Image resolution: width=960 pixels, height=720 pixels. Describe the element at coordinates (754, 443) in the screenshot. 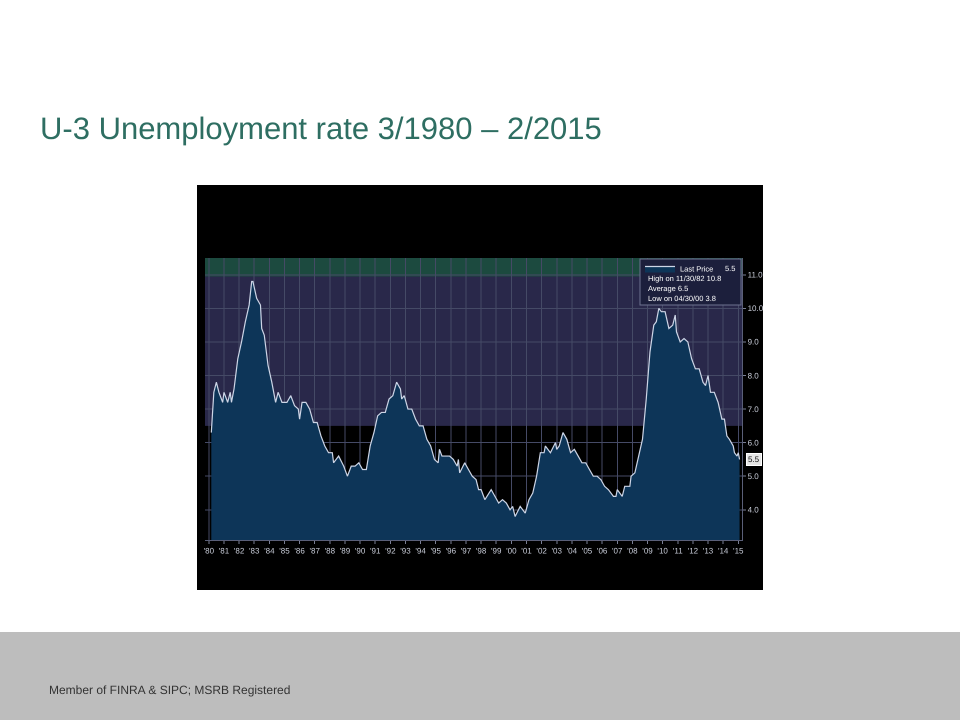

I see `y-tick-label: 6.0` at that location.